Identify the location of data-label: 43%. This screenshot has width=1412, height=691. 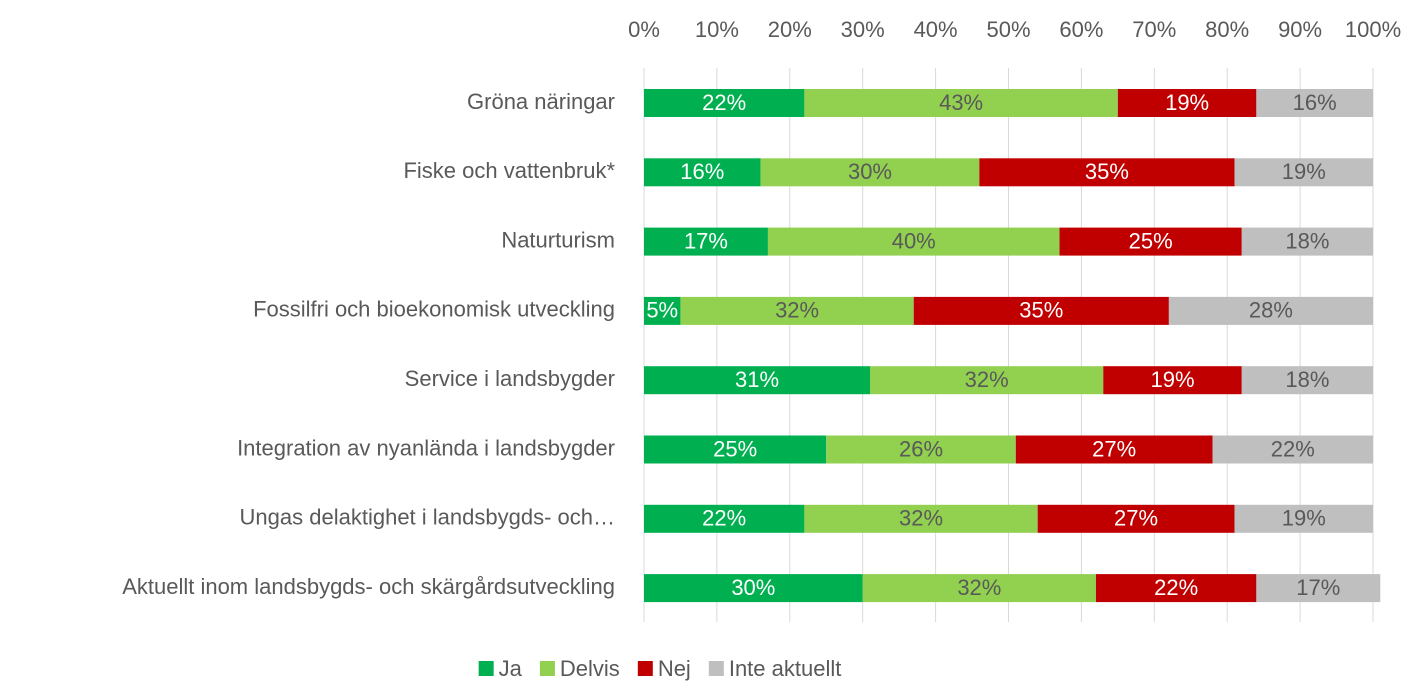
(961, 102).